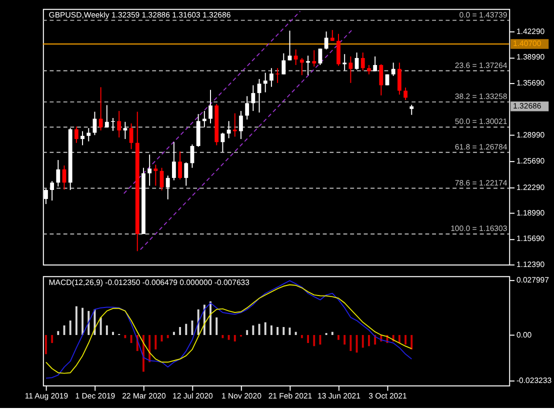 The image size is (554, 416). What do you see at coordinates (531, 83) in the screenshot?
I see `y-tick-label: 1.35690` at bounding box center [531, 83].